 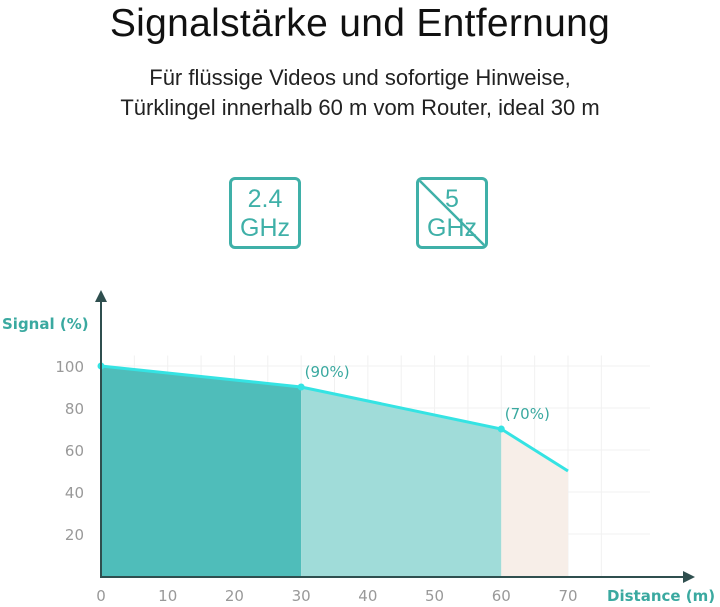 I want to click on badge-line1: 5, so click(x=452, y=199).